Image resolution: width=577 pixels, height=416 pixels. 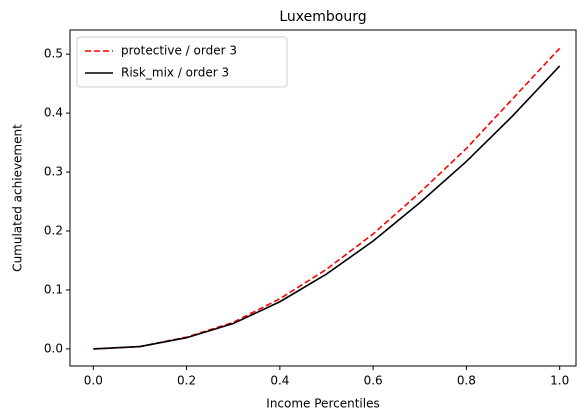 What do you see at coordinates (322, 404) in the screenshot?
I see `x-axis-label: Income Percentiles` at bounding box center [322, 404].